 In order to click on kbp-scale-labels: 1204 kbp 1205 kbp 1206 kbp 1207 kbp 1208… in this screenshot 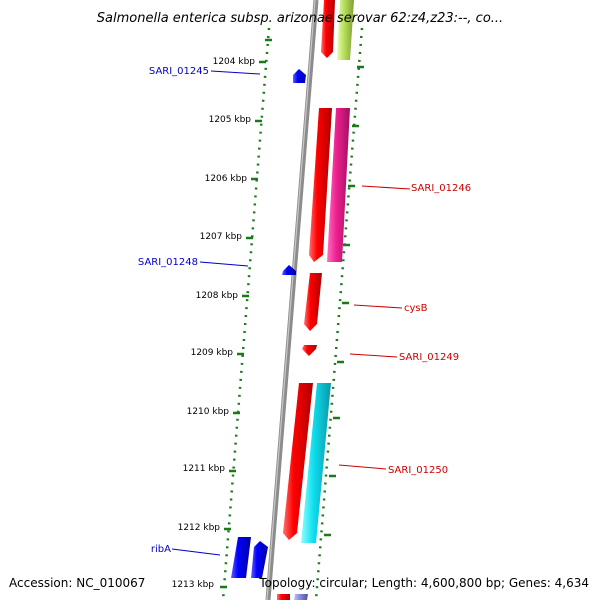, I will do `click(214, 323)`.